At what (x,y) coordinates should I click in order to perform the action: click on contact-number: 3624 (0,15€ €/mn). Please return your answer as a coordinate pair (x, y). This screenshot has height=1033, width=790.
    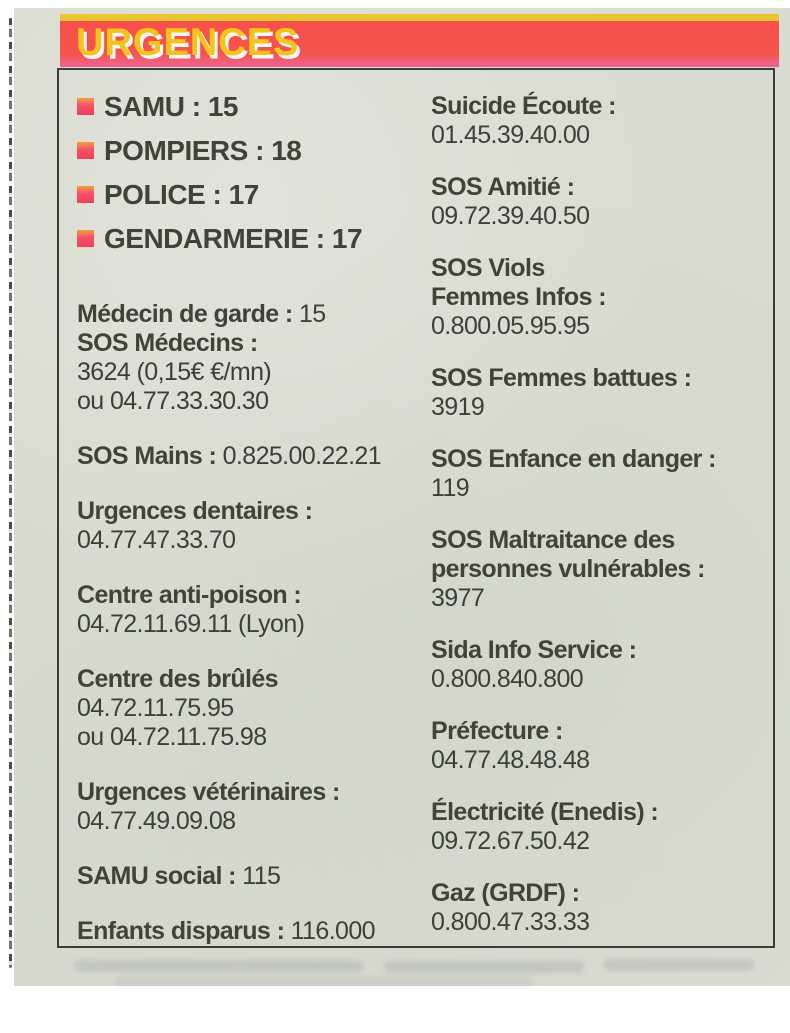
    Looking at the image, I should click on (174, 372).